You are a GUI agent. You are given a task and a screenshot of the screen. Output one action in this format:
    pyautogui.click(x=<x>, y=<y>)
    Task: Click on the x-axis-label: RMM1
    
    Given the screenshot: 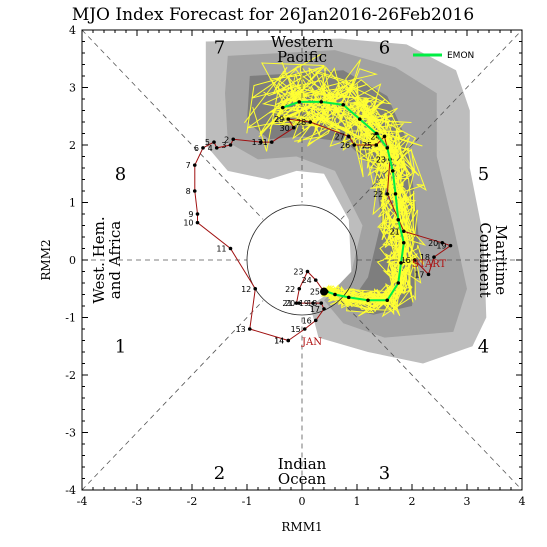 What is the action you would take?
    pyautogui.click(x=301, y=527)
    